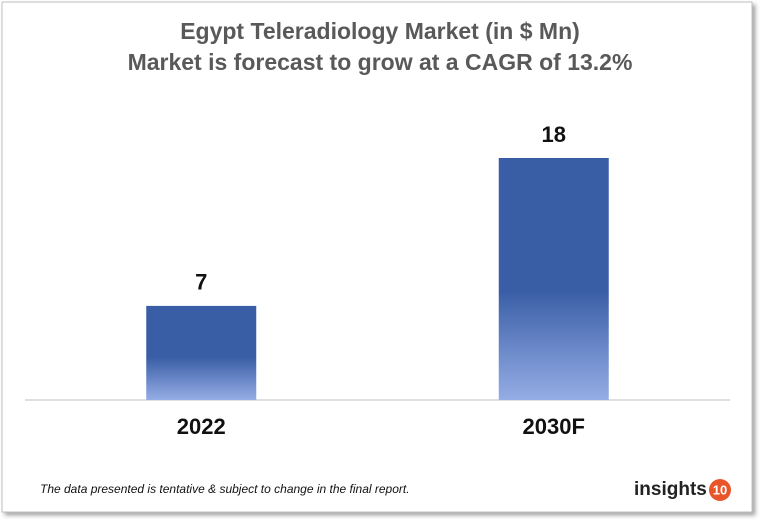  I want to click on x-tick-label: 2022, so click(201, 426).